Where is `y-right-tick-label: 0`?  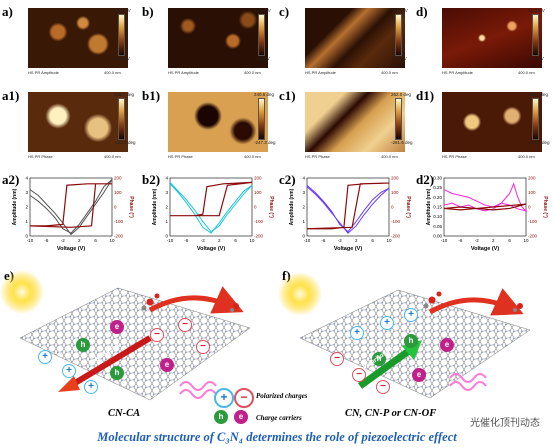
y-right-tick-label: 0 is located at coordinates (529, 207).